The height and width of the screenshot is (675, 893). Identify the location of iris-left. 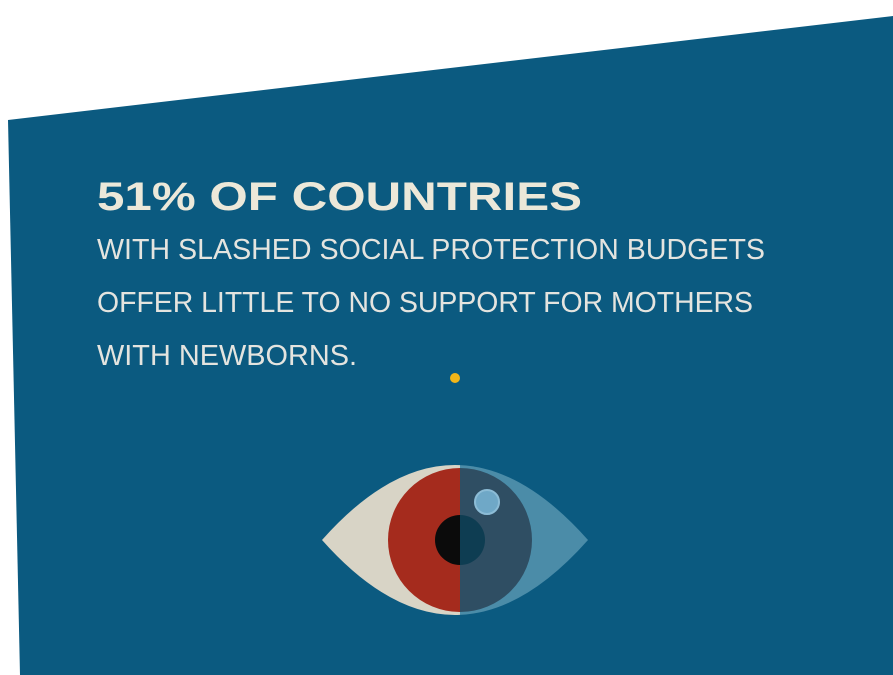
(424, 540).